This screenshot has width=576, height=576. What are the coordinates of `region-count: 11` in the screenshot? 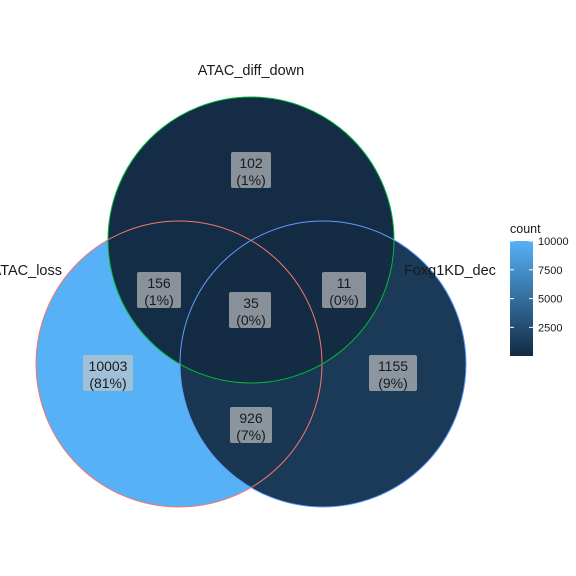 It's located at (344, 283).